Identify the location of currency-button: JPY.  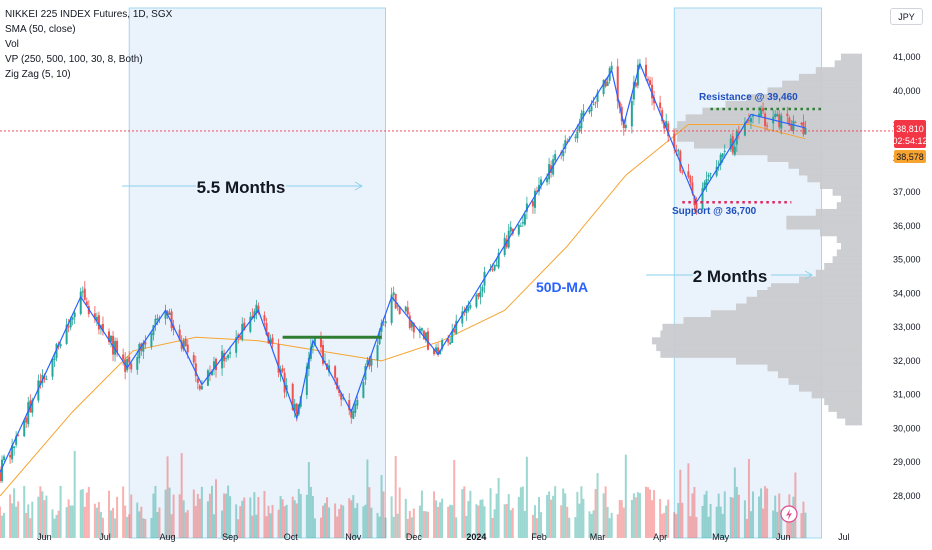
(906, 16).